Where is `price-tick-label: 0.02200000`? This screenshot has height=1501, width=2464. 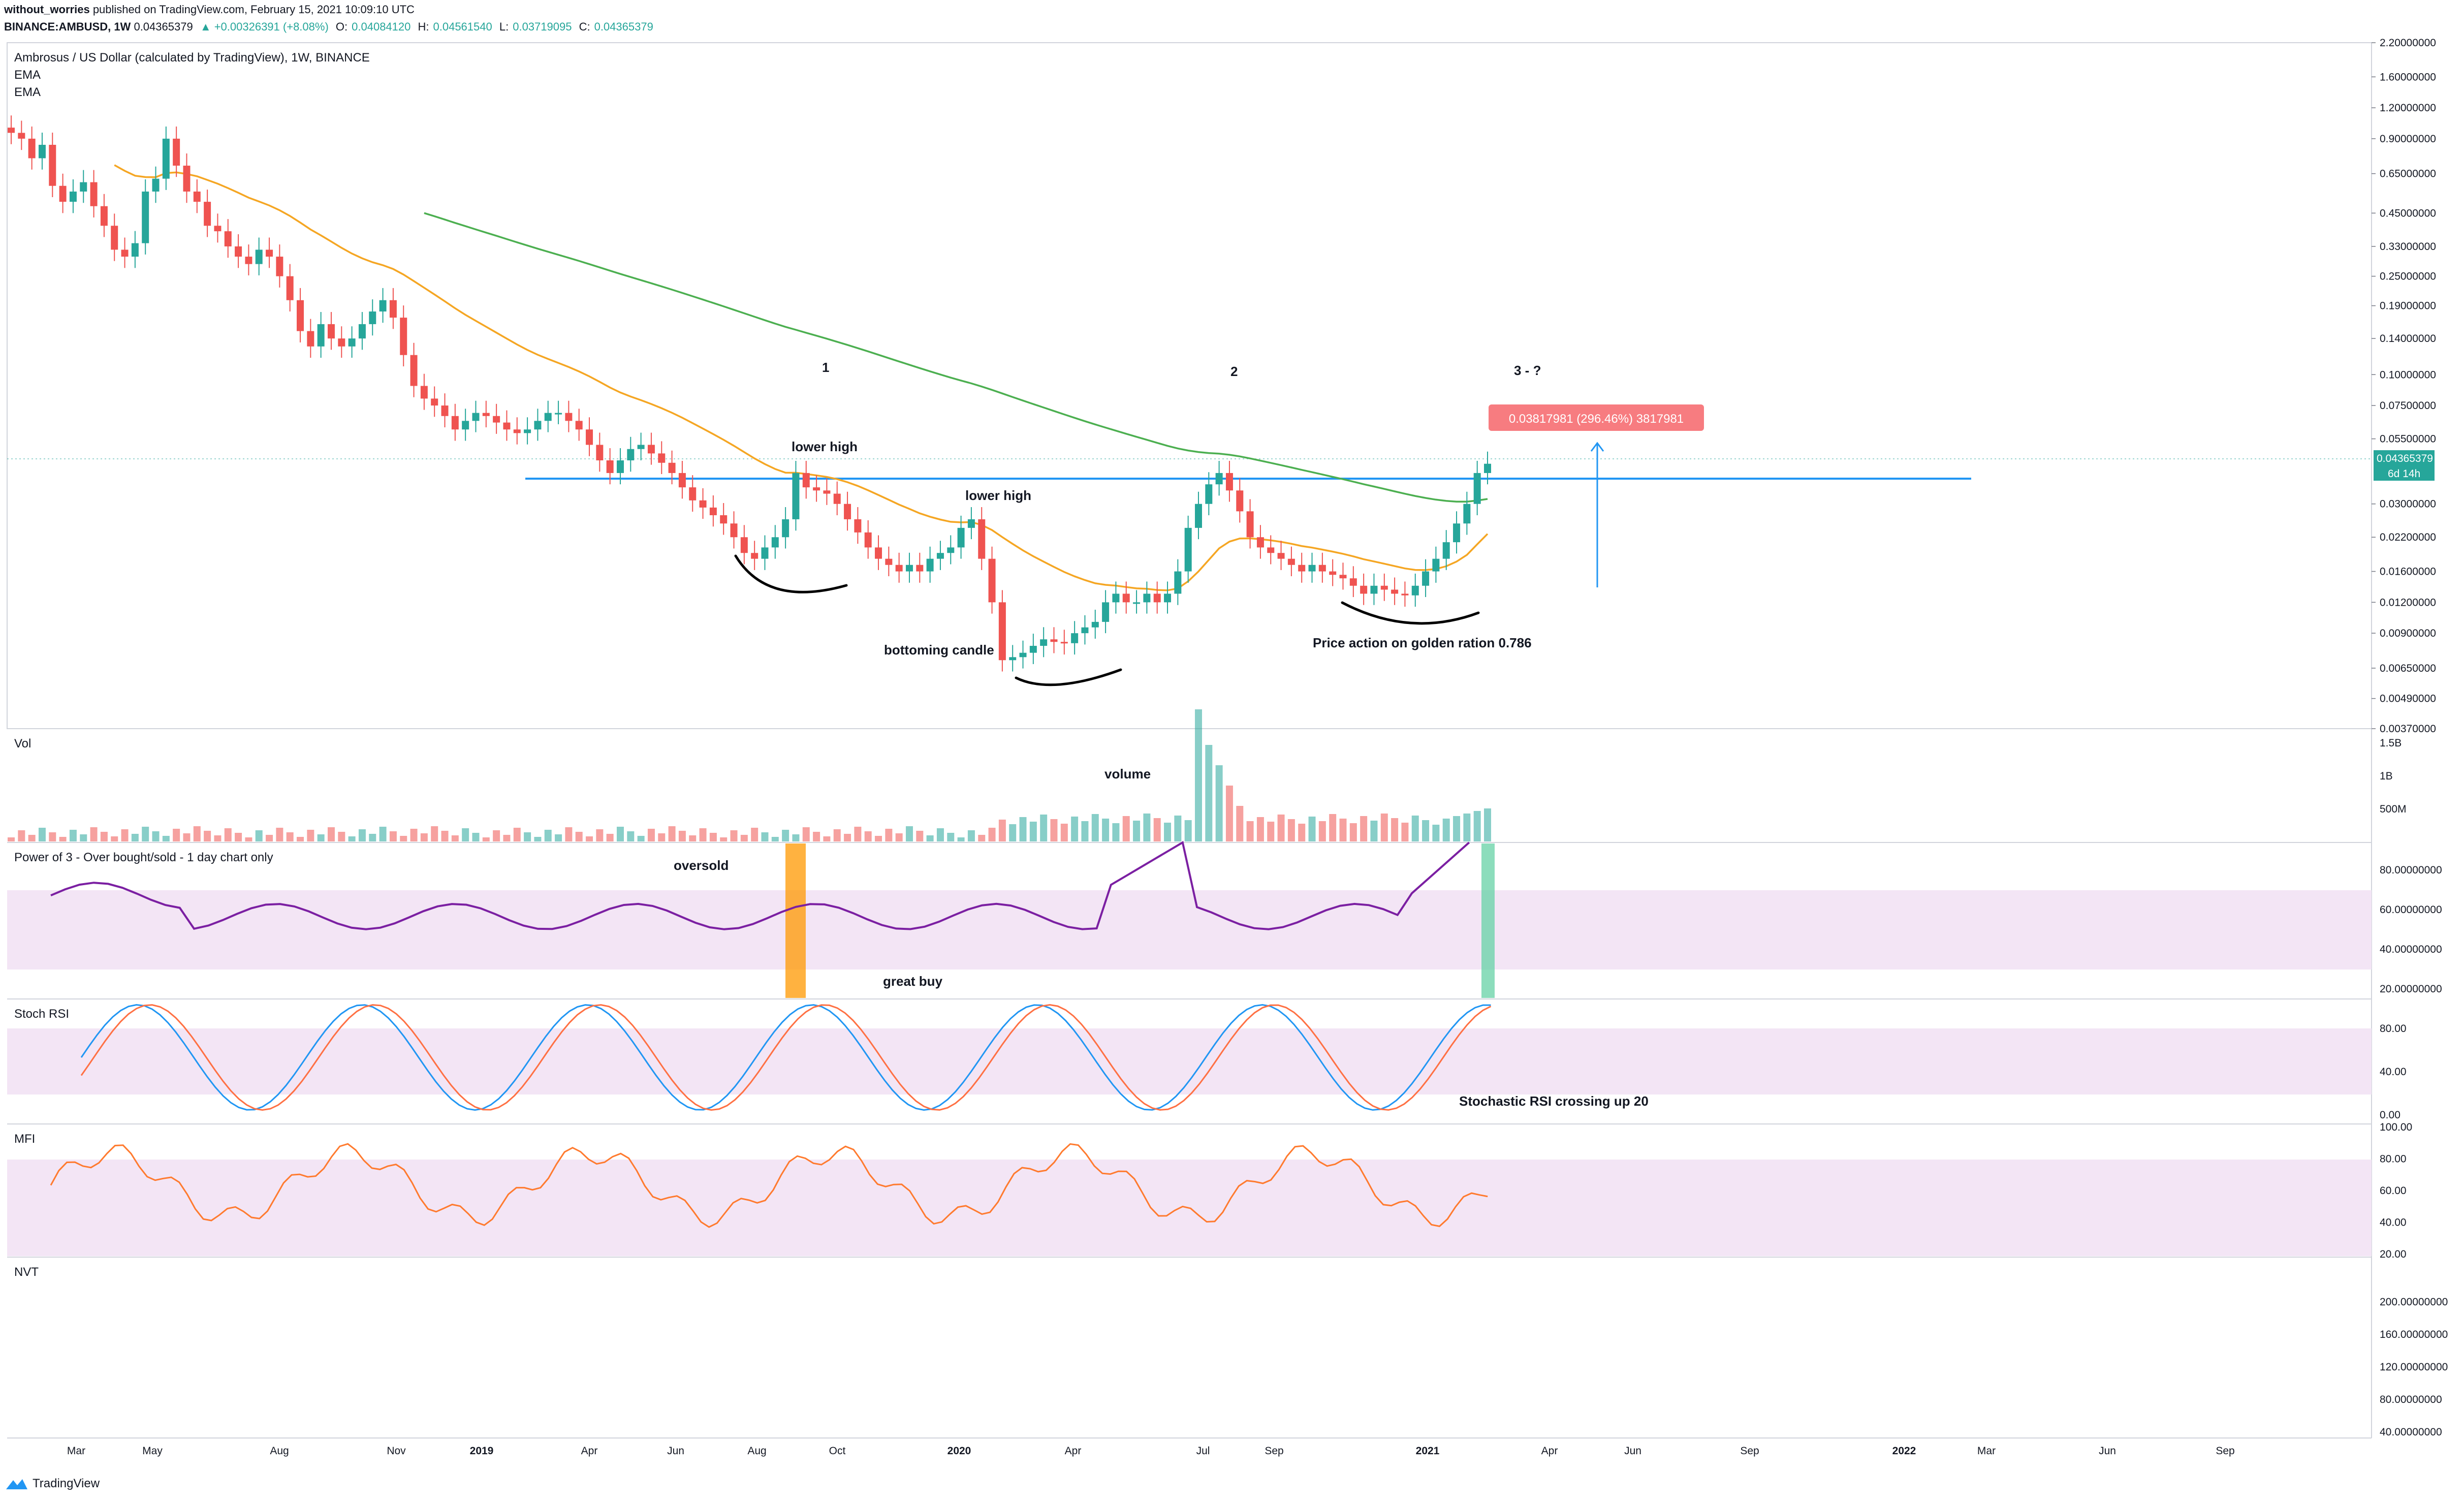
price-tick-label: 0.02200000 is located at coordinates (2408, 537).